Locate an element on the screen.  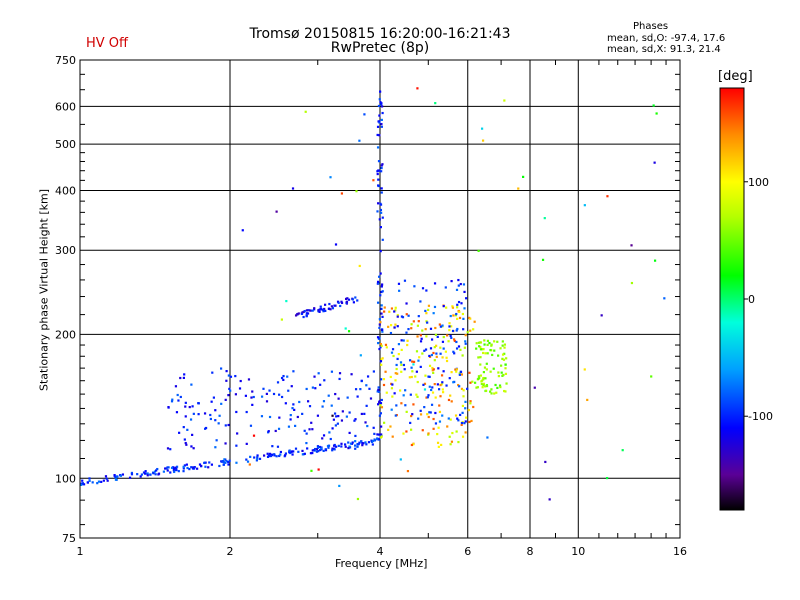
x-tick-label: 8 is located at coordinates (530, 551).